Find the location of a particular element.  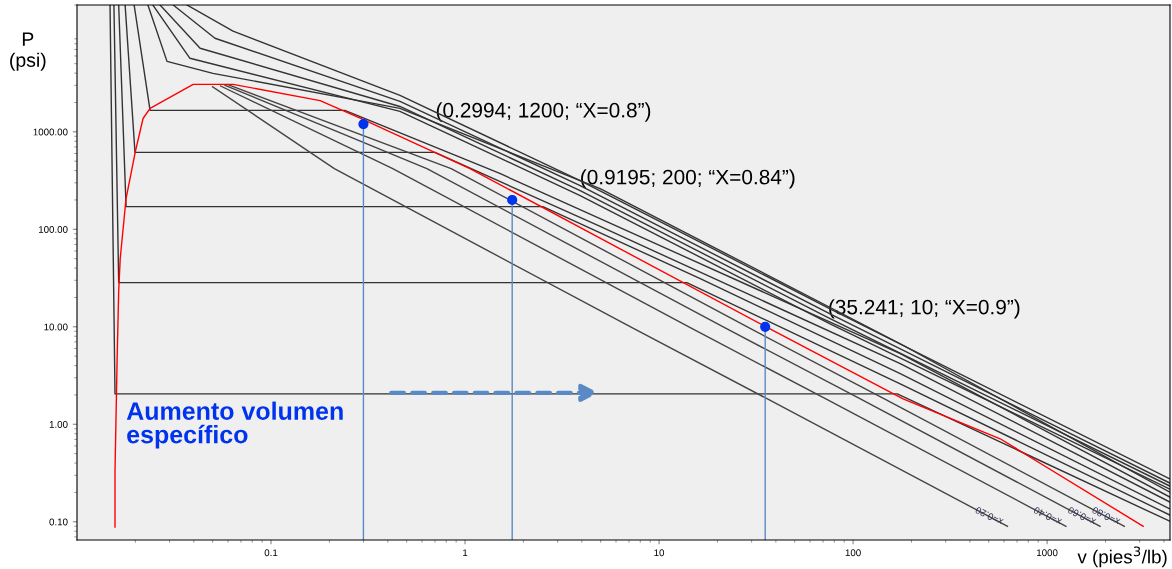

x-tick-label: 1000 is located at coordinates (1047, 553).